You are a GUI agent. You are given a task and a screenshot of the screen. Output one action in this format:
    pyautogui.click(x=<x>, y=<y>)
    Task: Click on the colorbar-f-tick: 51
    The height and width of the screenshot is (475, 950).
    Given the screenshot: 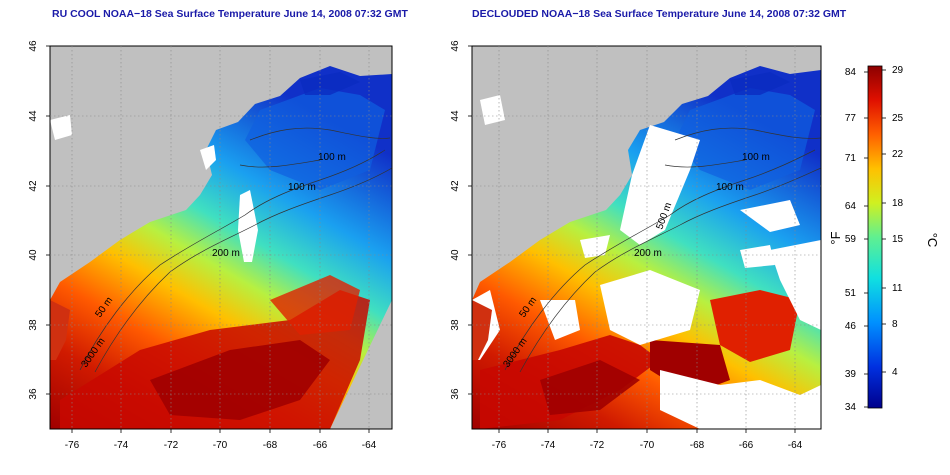 What is the action you would take?
    pyautogui.click(x=851, y=293)
    